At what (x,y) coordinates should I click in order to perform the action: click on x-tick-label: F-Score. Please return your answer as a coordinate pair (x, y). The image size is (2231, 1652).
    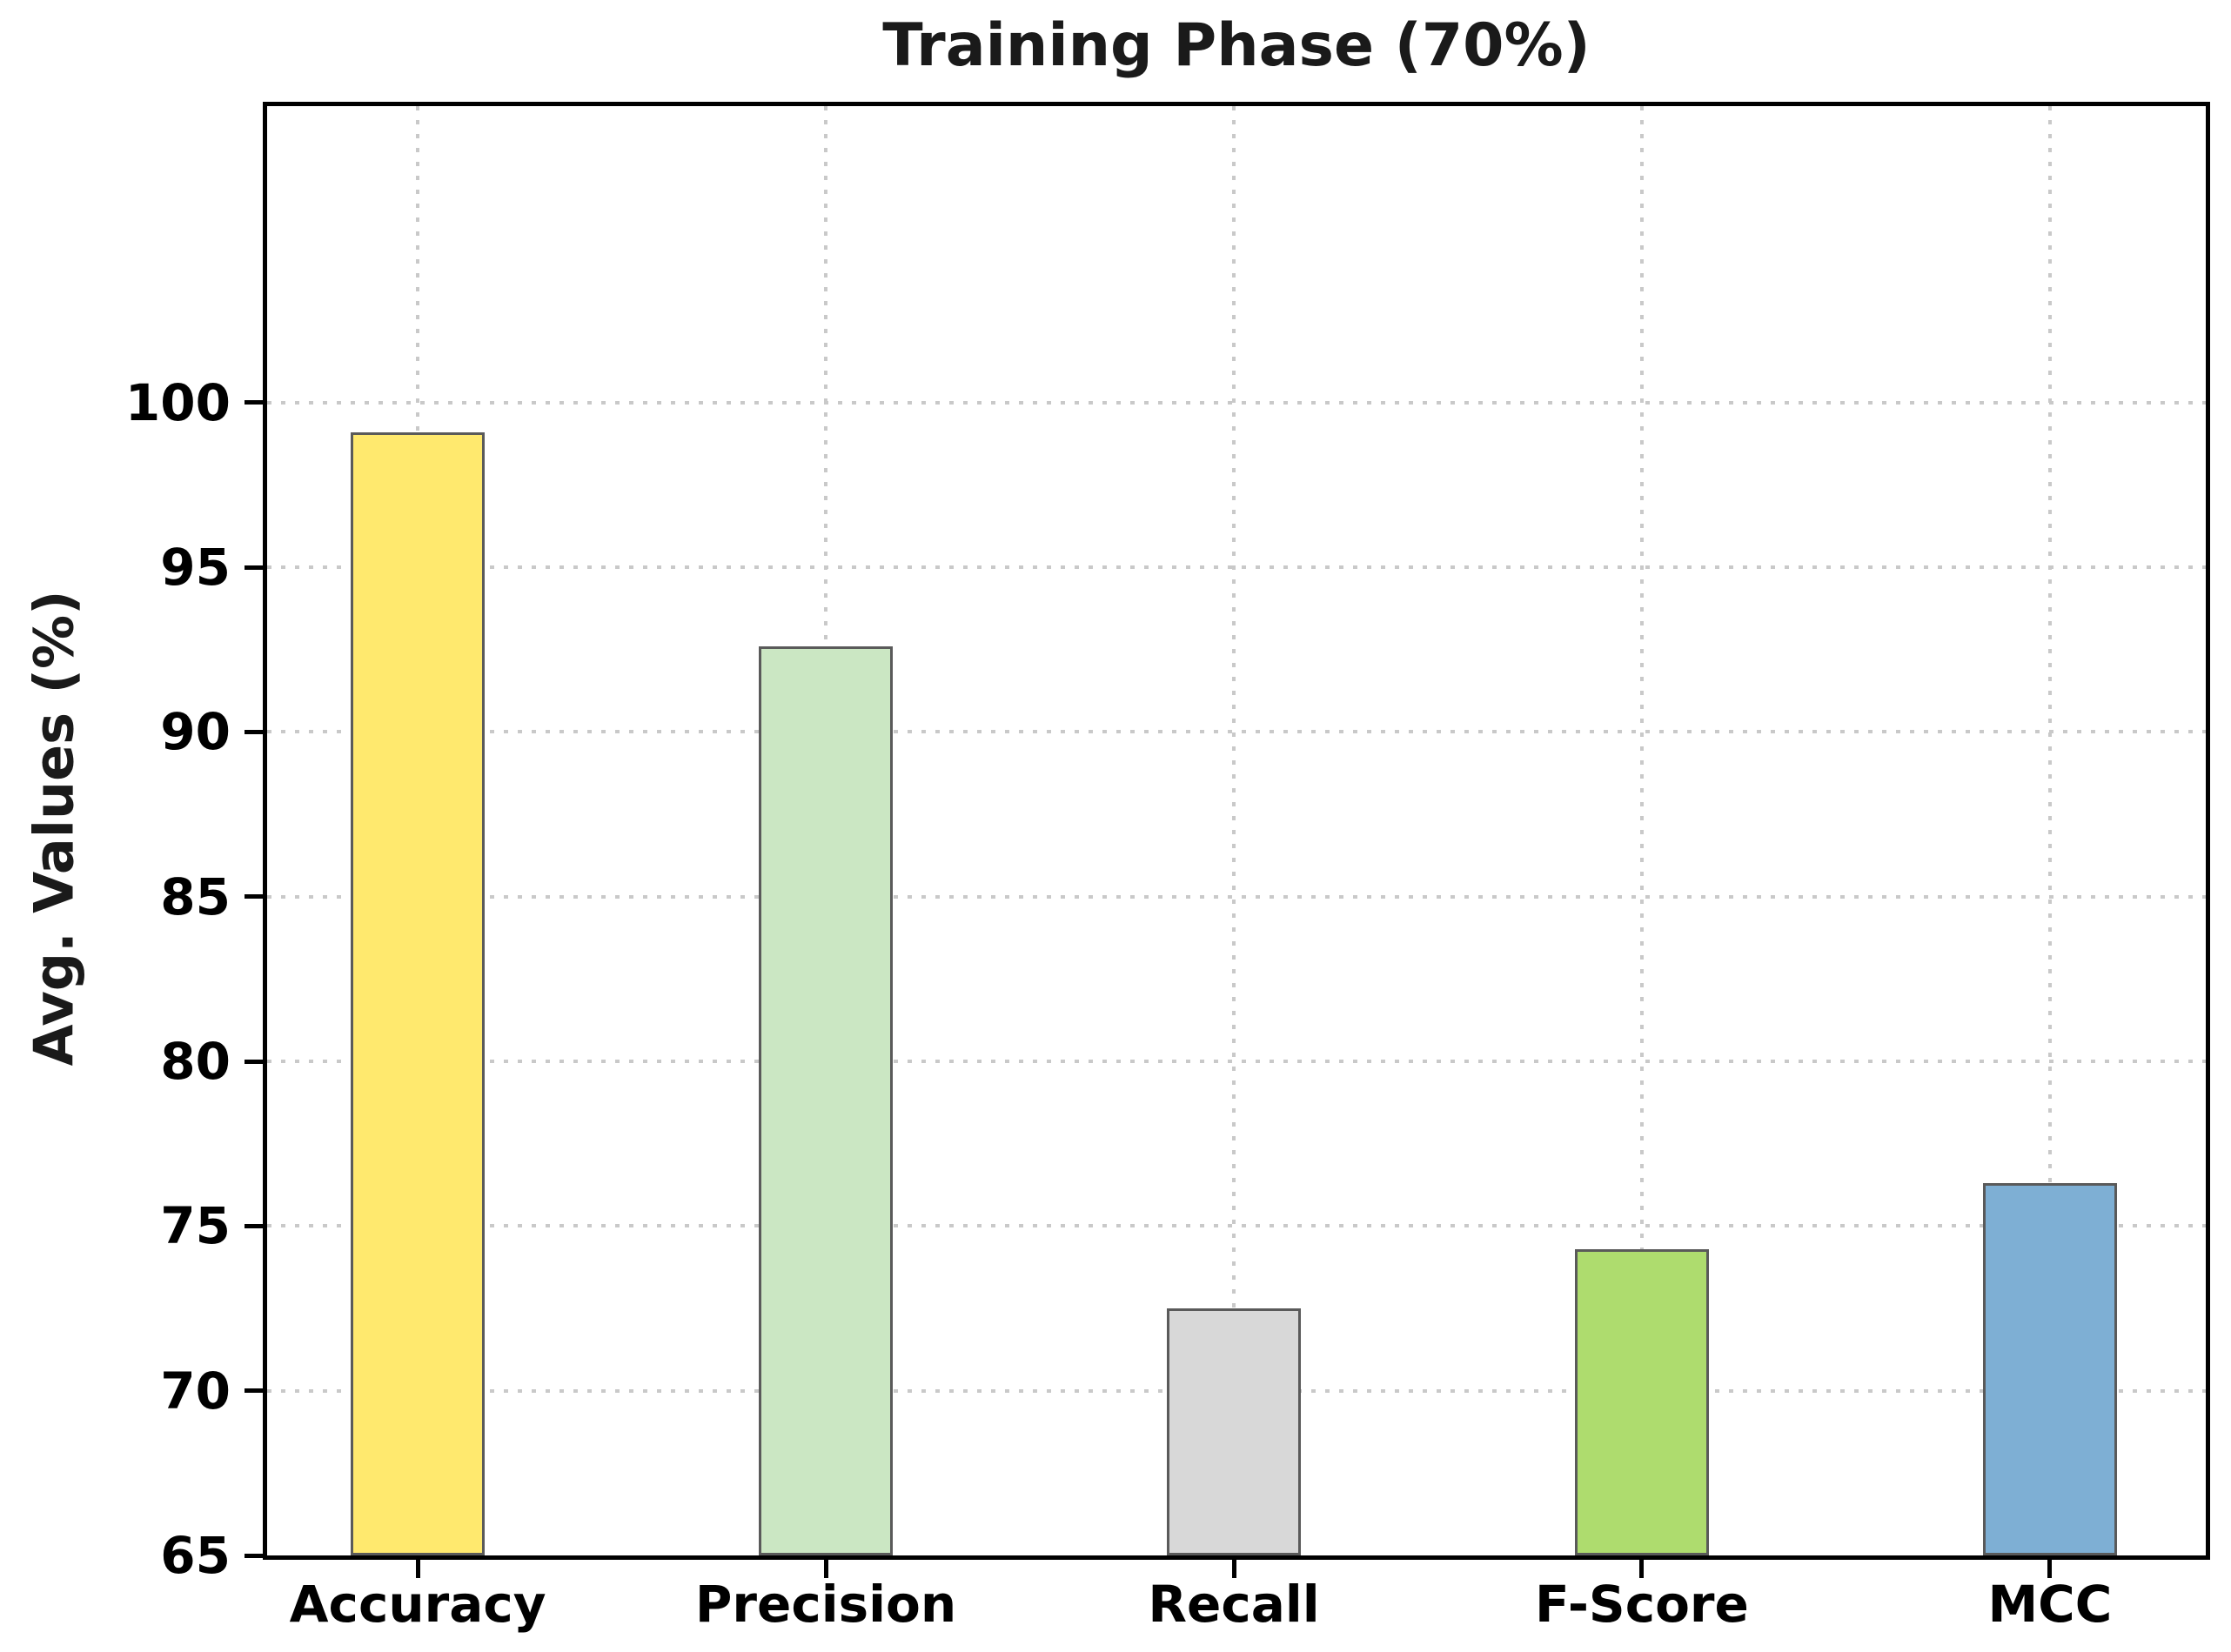
    Looking at the image, I should click on (1642, 1604).